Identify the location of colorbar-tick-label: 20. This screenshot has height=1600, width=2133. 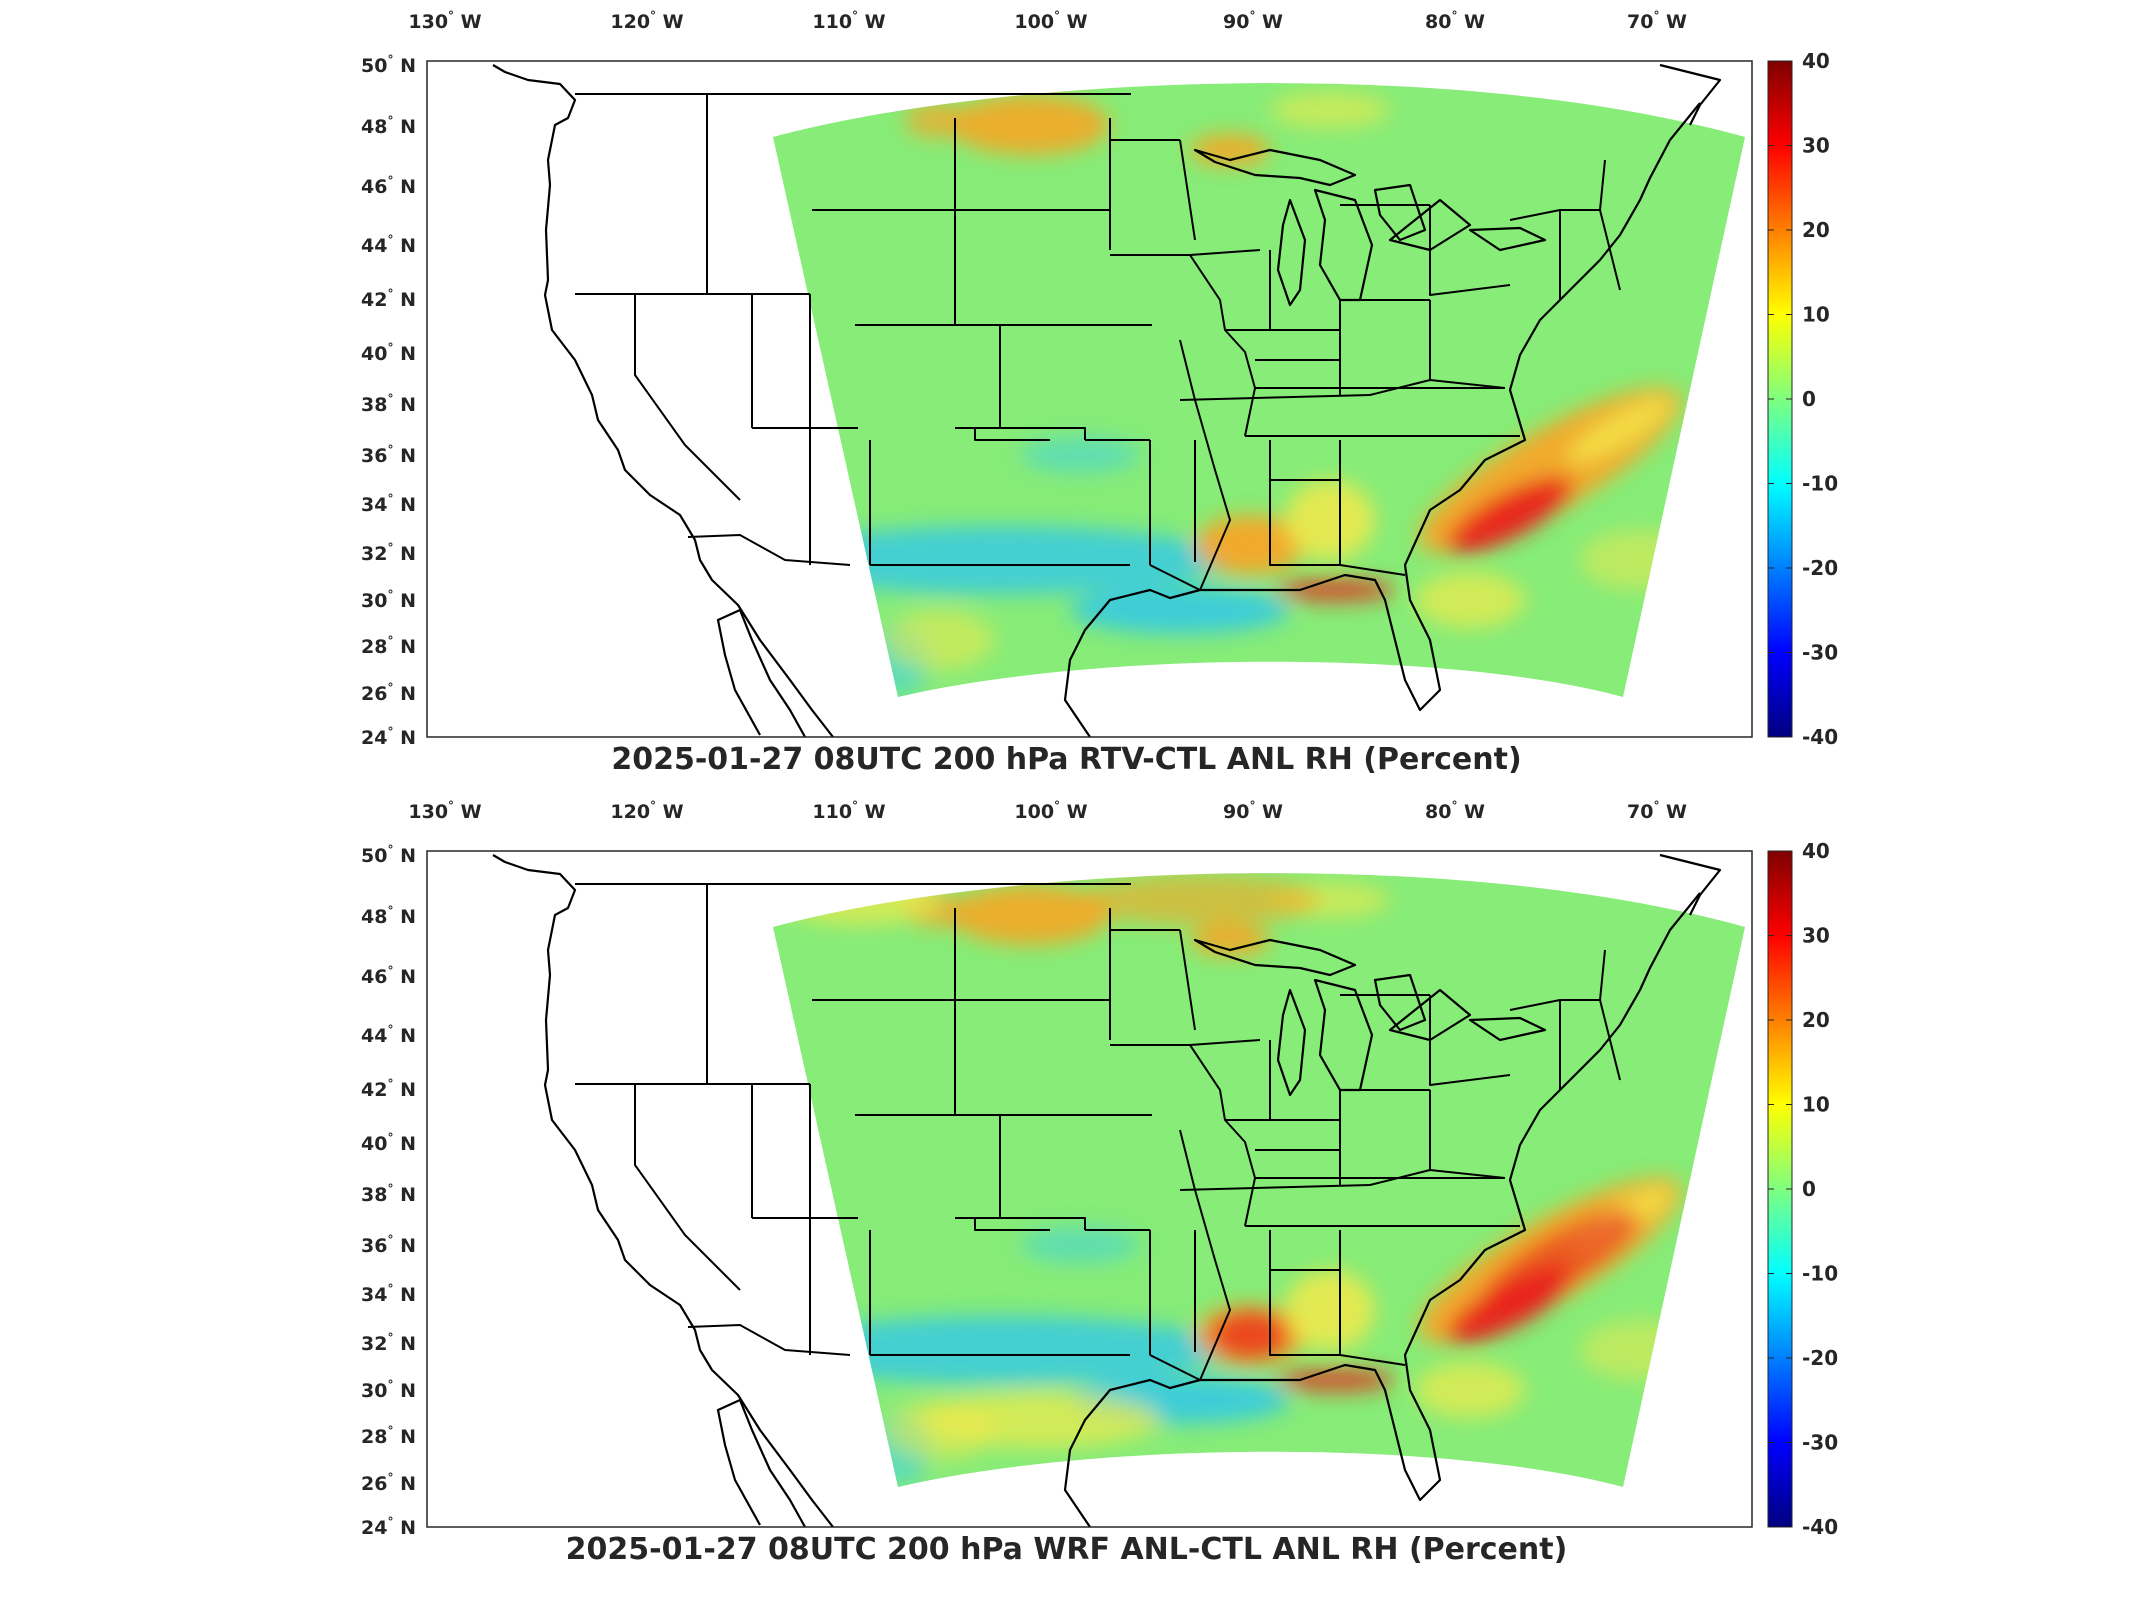
(1816, 230).